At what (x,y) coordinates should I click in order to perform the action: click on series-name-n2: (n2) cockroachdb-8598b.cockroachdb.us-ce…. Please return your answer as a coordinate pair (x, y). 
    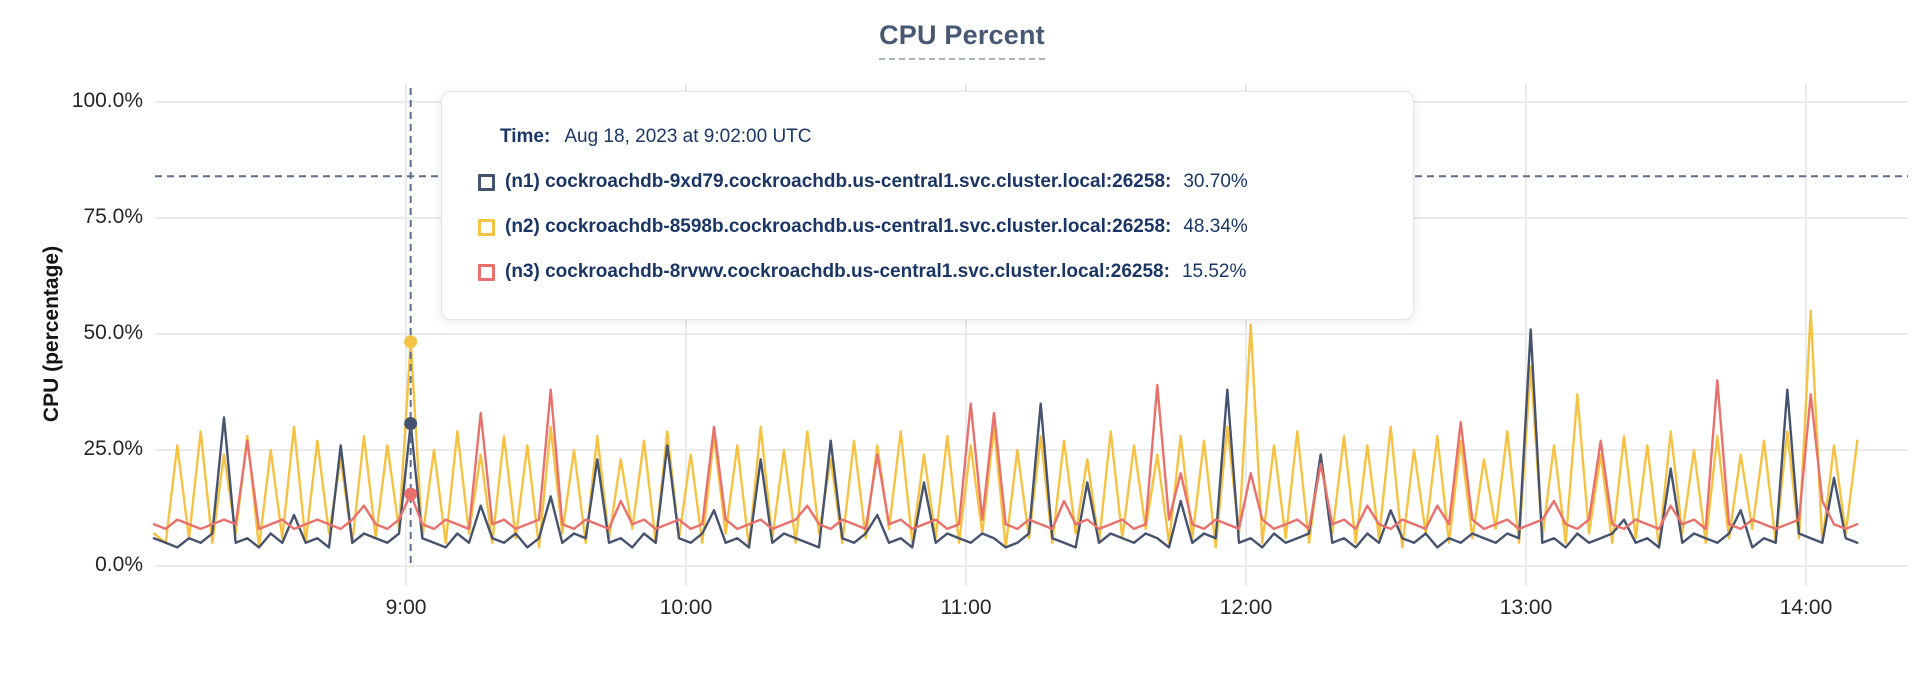
    Looking at the image, I should click on (838, 226).